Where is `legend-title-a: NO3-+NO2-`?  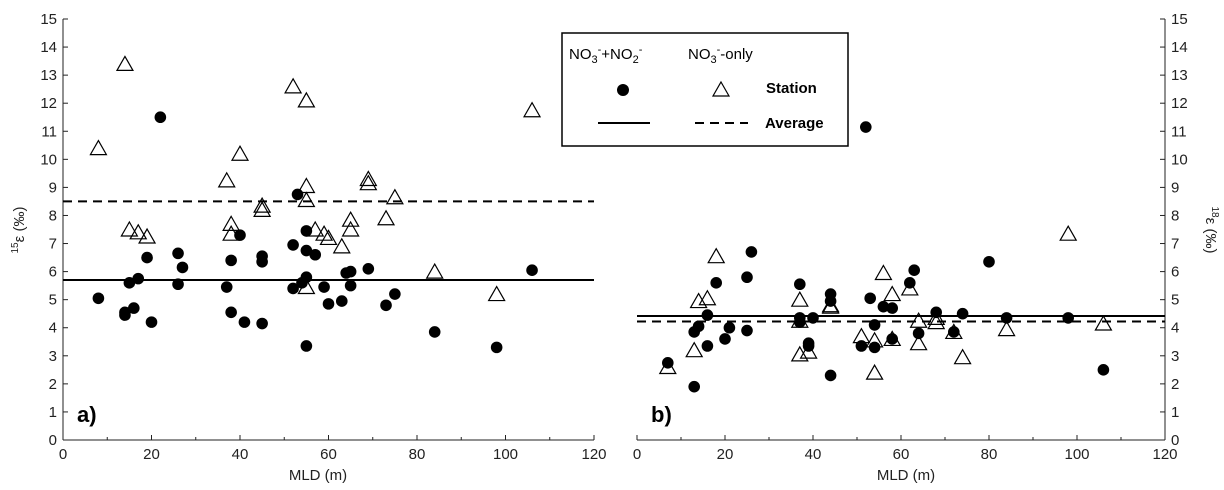
legend-title-a: NO3-+NO2- is located at coordinates (606, 55).